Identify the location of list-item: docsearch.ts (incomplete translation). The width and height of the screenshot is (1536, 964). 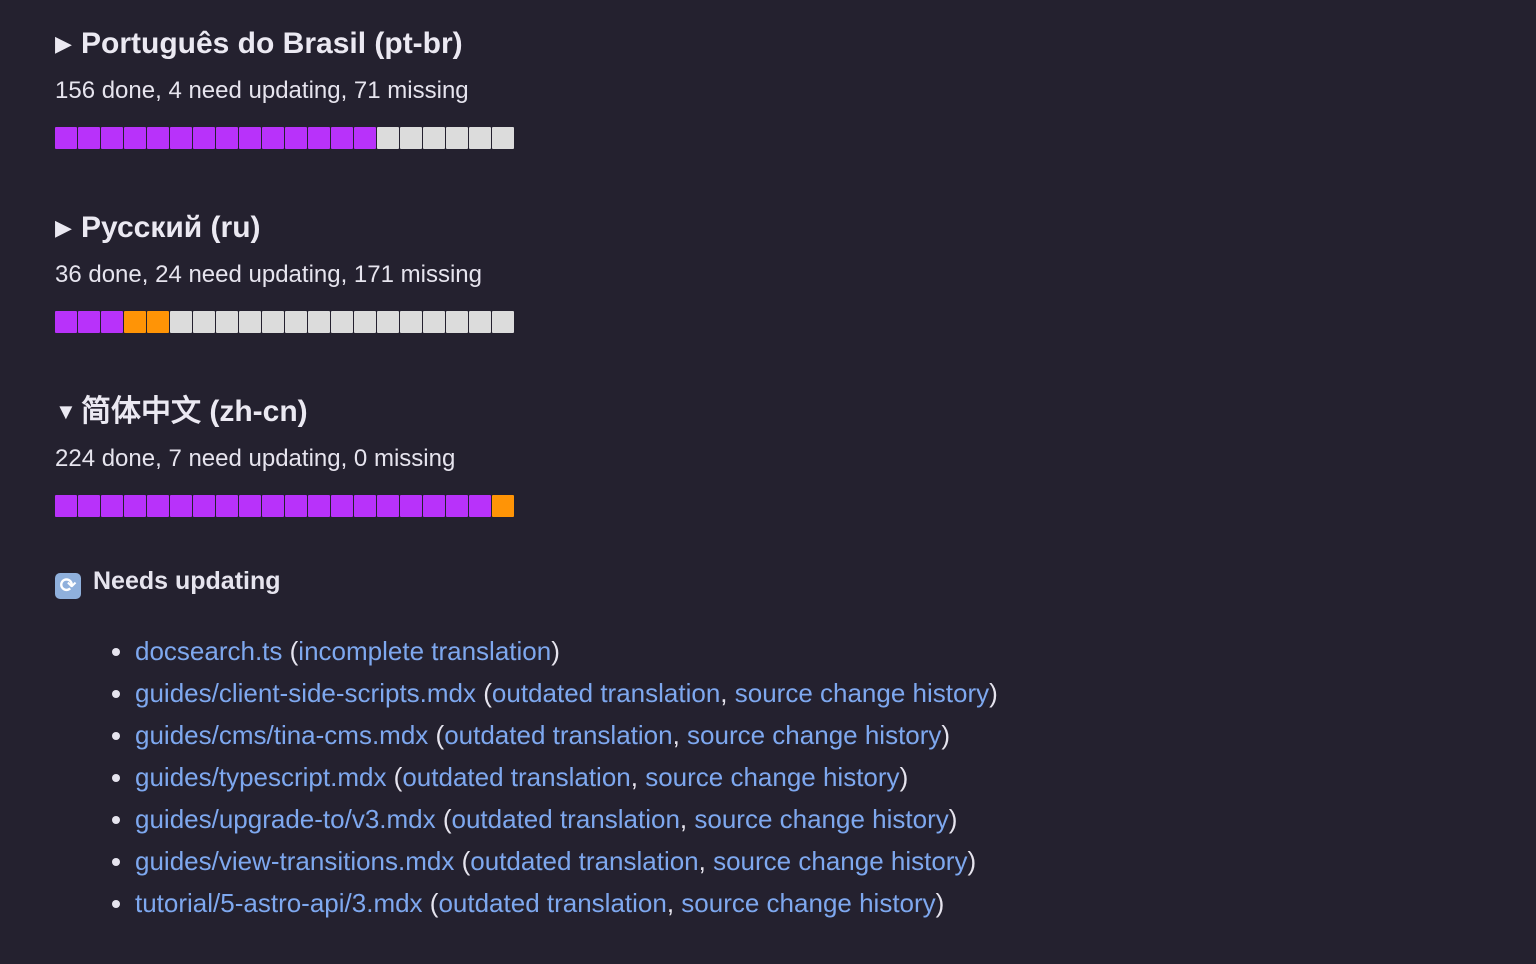
(566, 651).